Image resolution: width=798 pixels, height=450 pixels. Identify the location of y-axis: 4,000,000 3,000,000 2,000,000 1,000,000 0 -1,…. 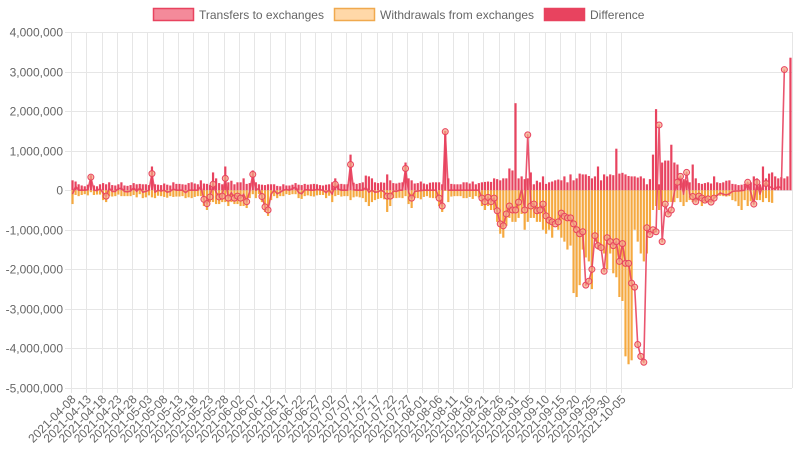
(35, 211).